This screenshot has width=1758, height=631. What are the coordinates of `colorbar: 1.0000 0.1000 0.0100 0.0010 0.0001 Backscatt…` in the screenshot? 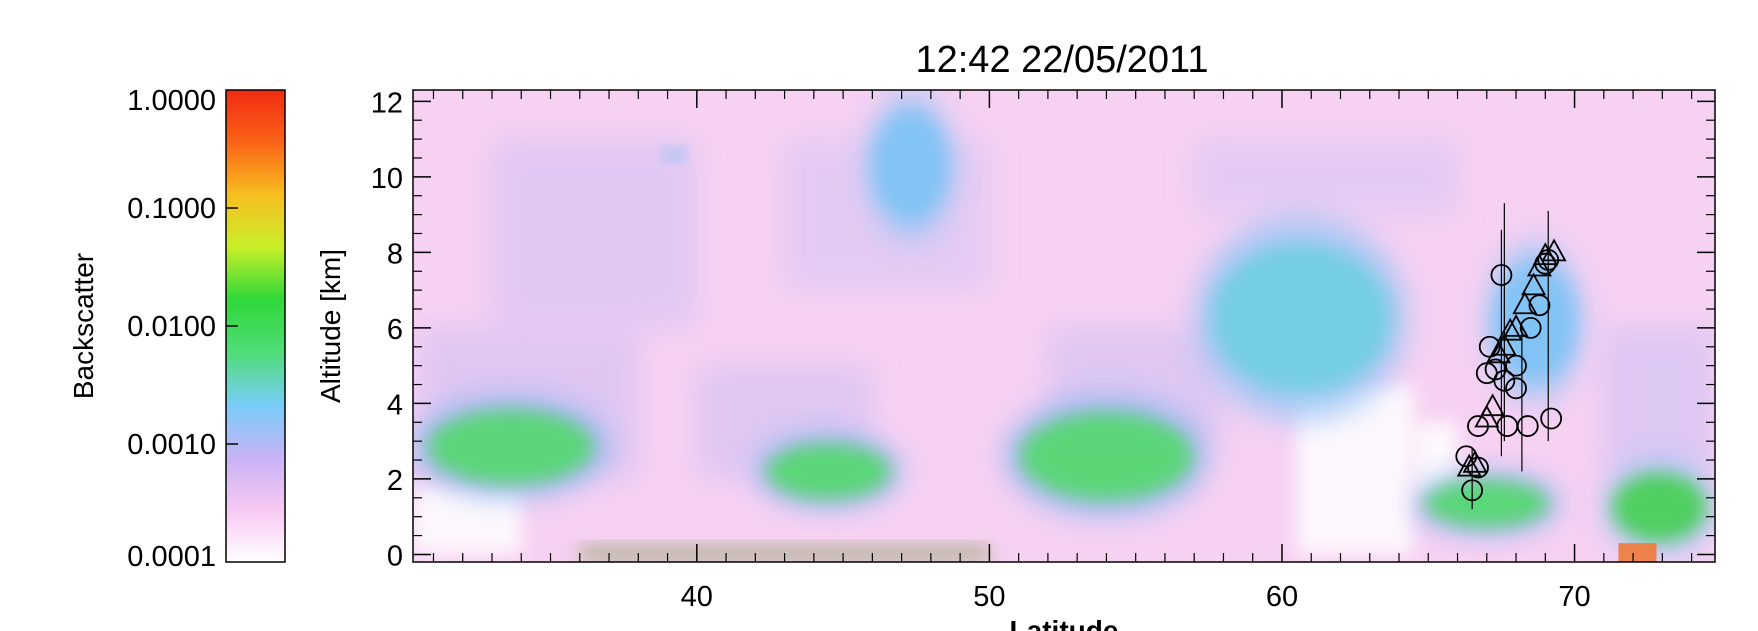 It's located at (177, 329).